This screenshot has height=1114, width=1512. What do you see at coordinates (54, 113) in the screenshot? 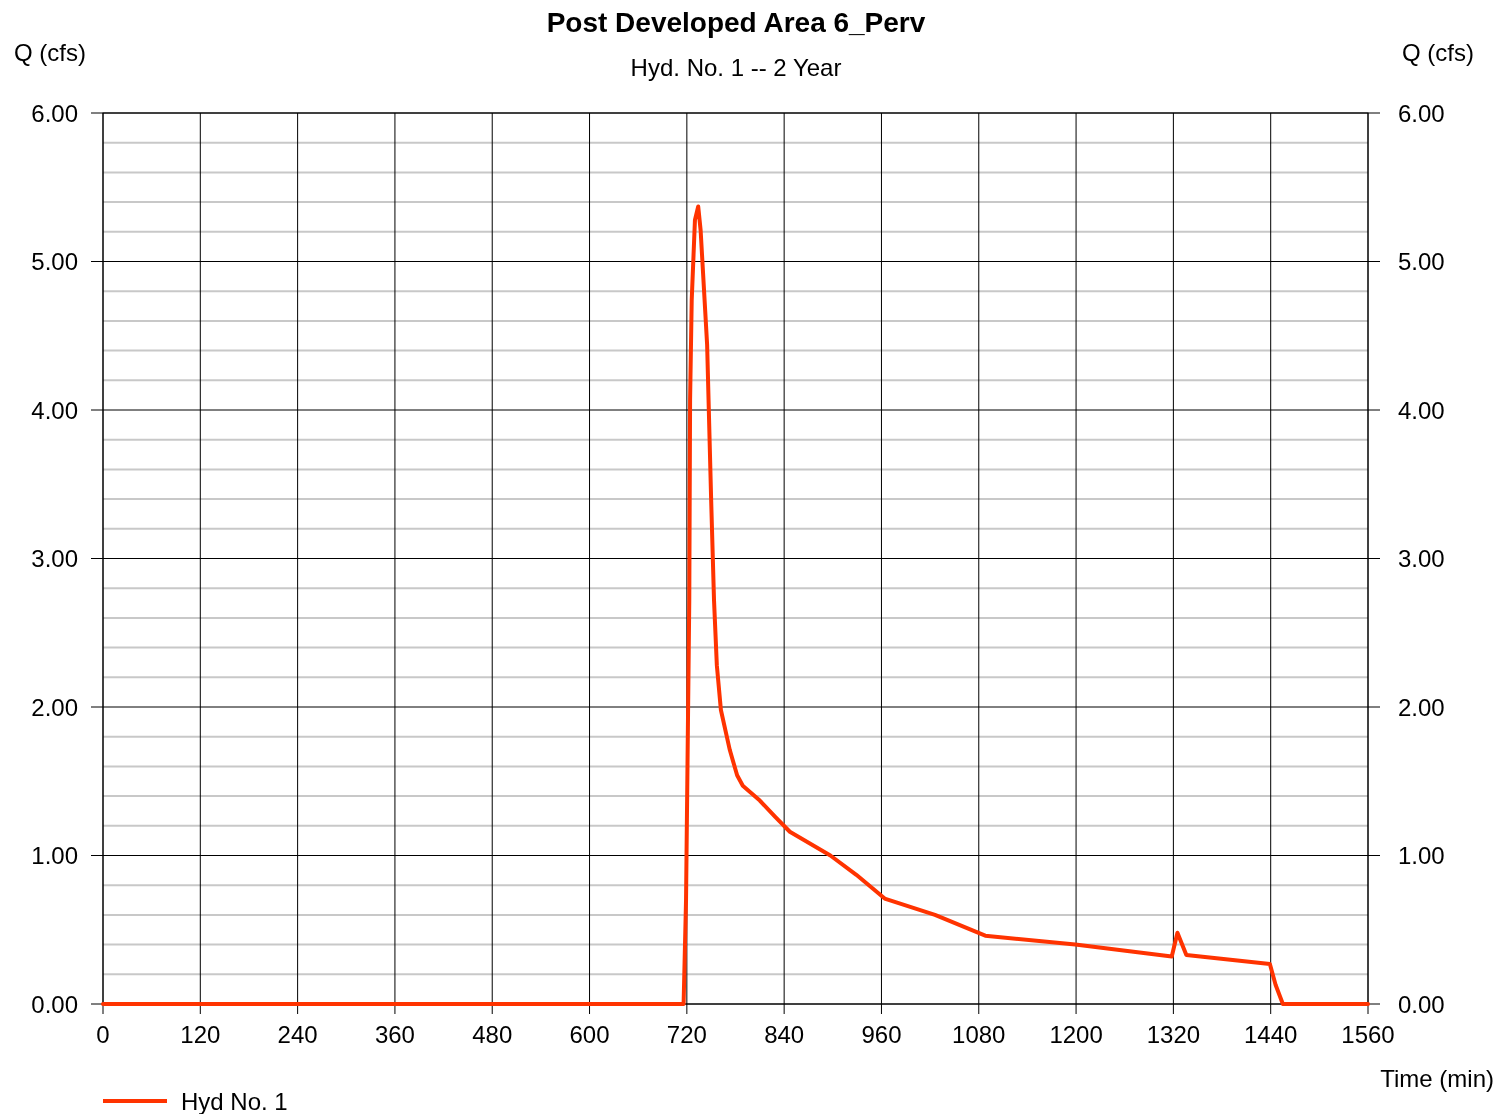
I see `y-tick-label: 6.00` at bounding box center [54, 113].